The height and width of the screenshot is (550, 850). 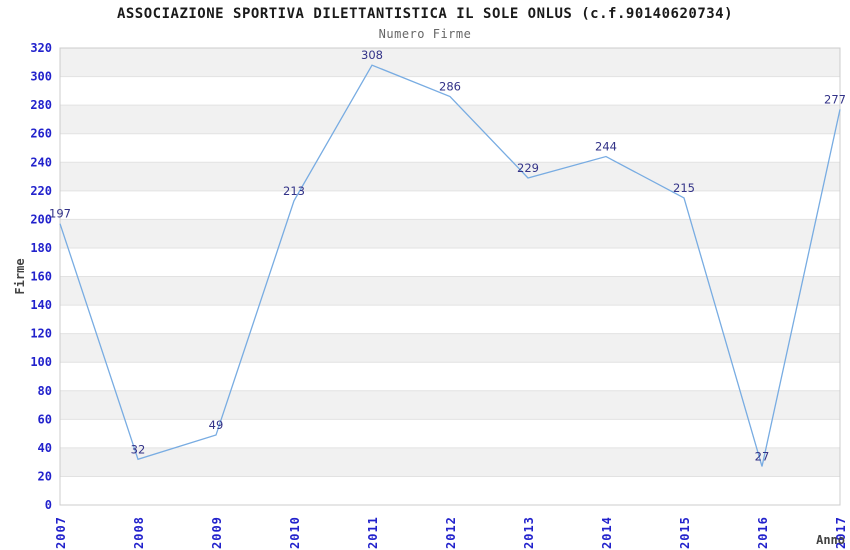 What do you see at coordinates (41, 362) in the screenshot?
I see `y-axis-tick-label: 100` at bounding box center [41, 362].